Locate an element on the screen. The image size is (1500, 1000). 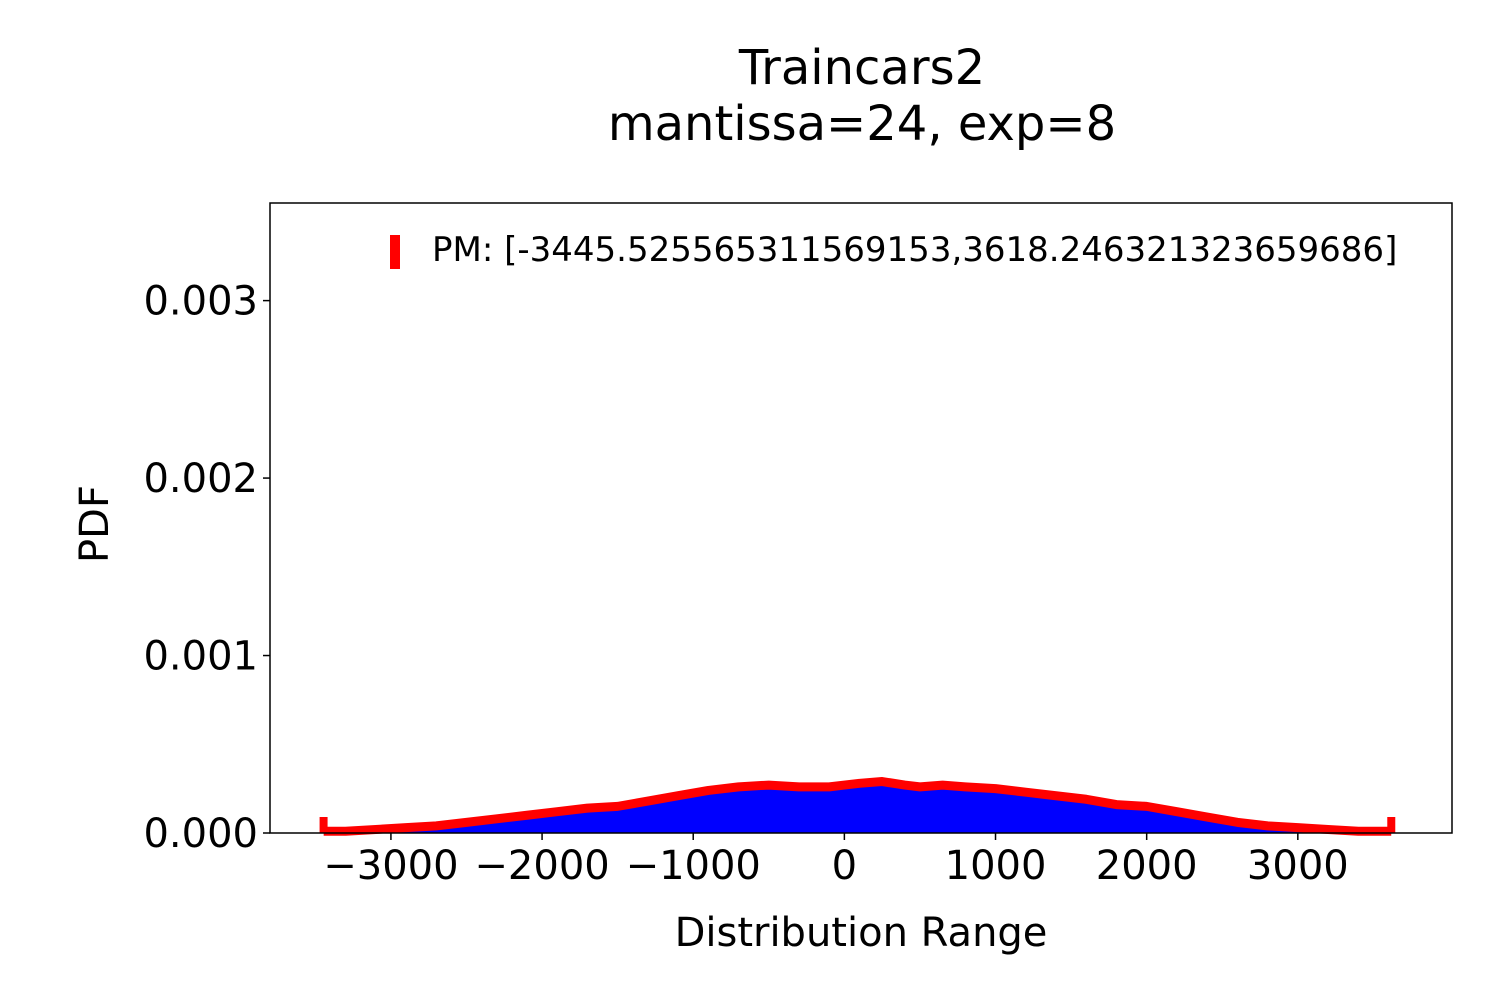
x-tick-label: 3000 is located at coordinates (1298, 866).